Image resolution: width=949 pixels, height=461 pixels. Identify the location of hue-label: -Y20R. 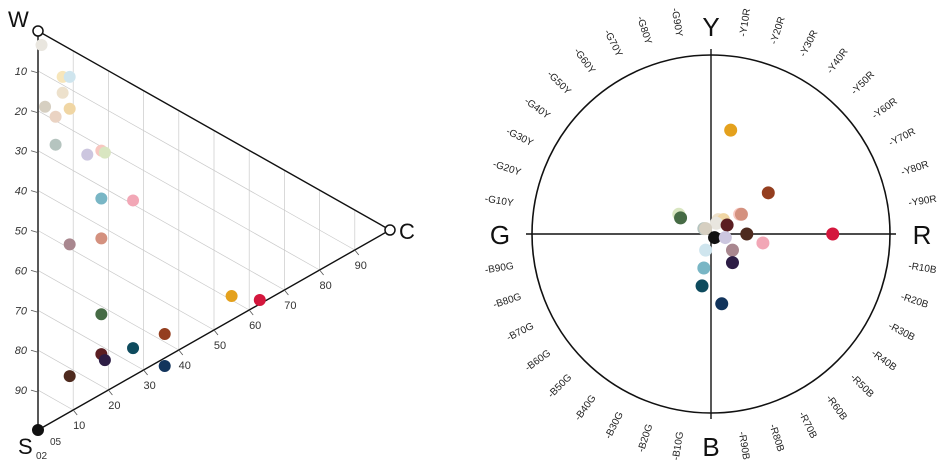
(778, 30).